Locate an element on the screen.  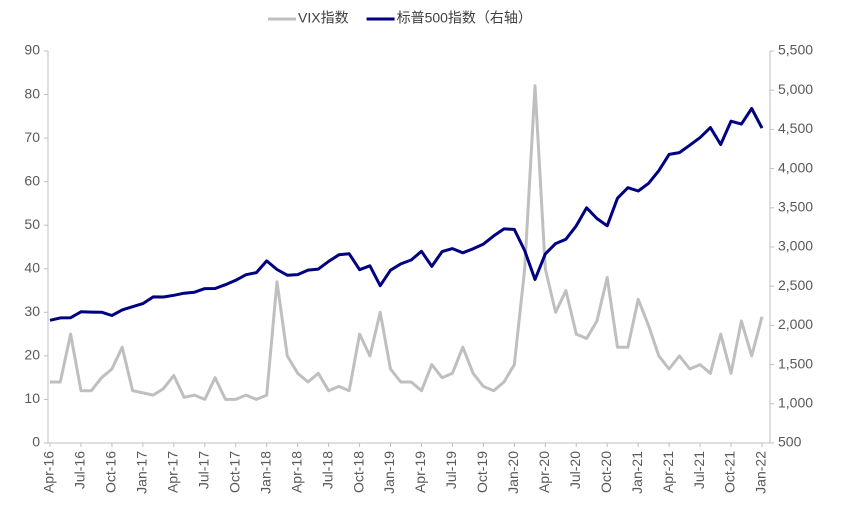
y-tick-label: 90 is located at coordinates (32, 50).